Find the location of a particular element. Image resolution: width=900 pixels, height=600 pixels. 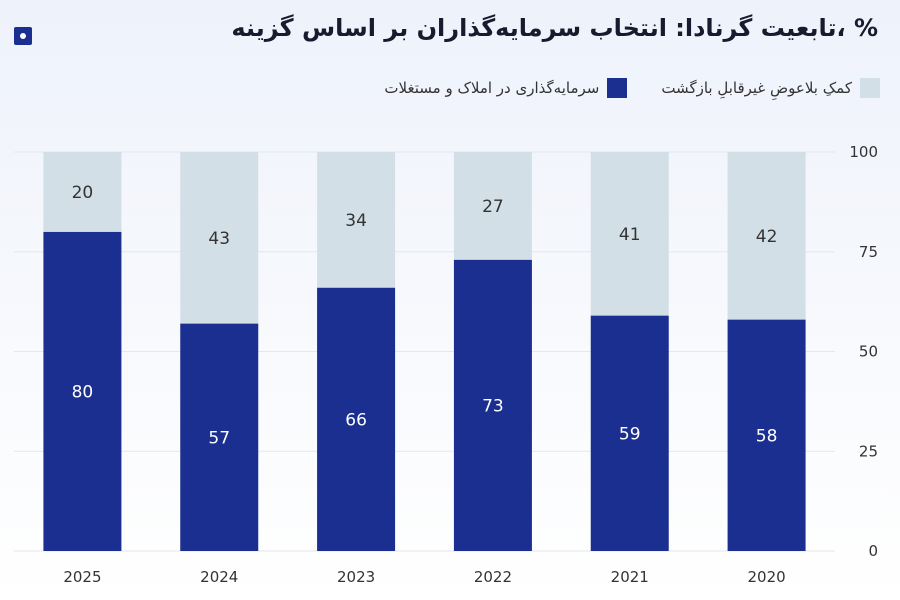

legend-swatch-real-estate is located at coordinates (617, 88).